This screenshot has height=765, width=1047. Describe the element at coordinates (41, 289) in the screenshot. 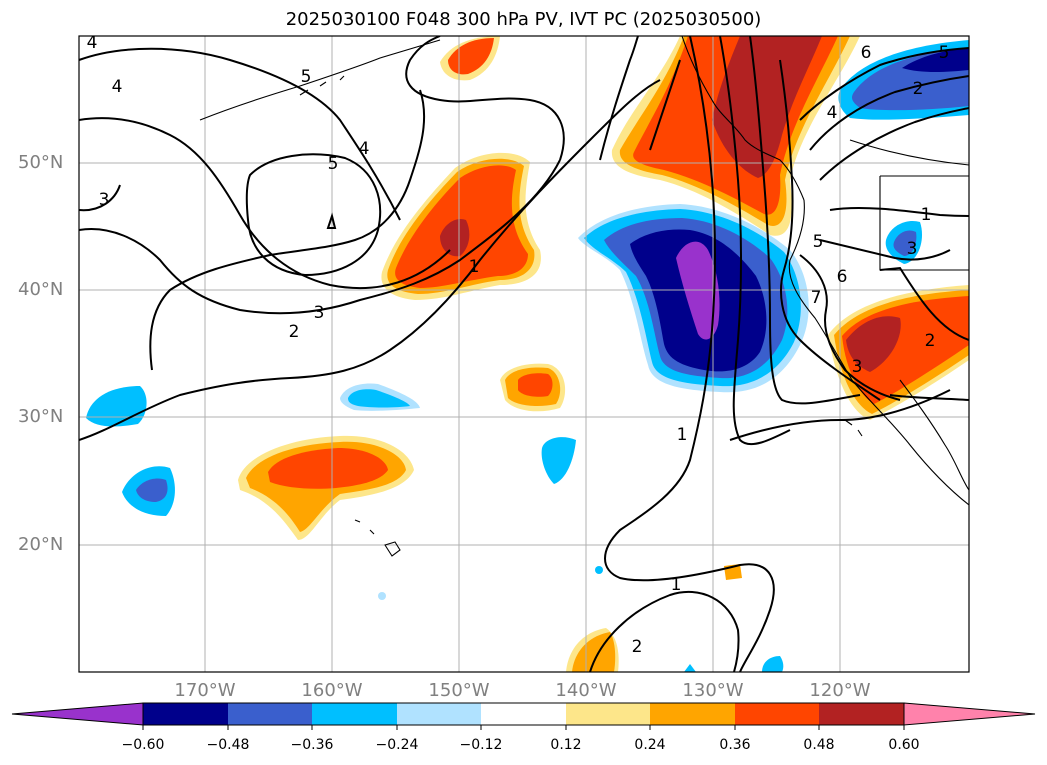

I see `lat-label: 40°N` at that location.